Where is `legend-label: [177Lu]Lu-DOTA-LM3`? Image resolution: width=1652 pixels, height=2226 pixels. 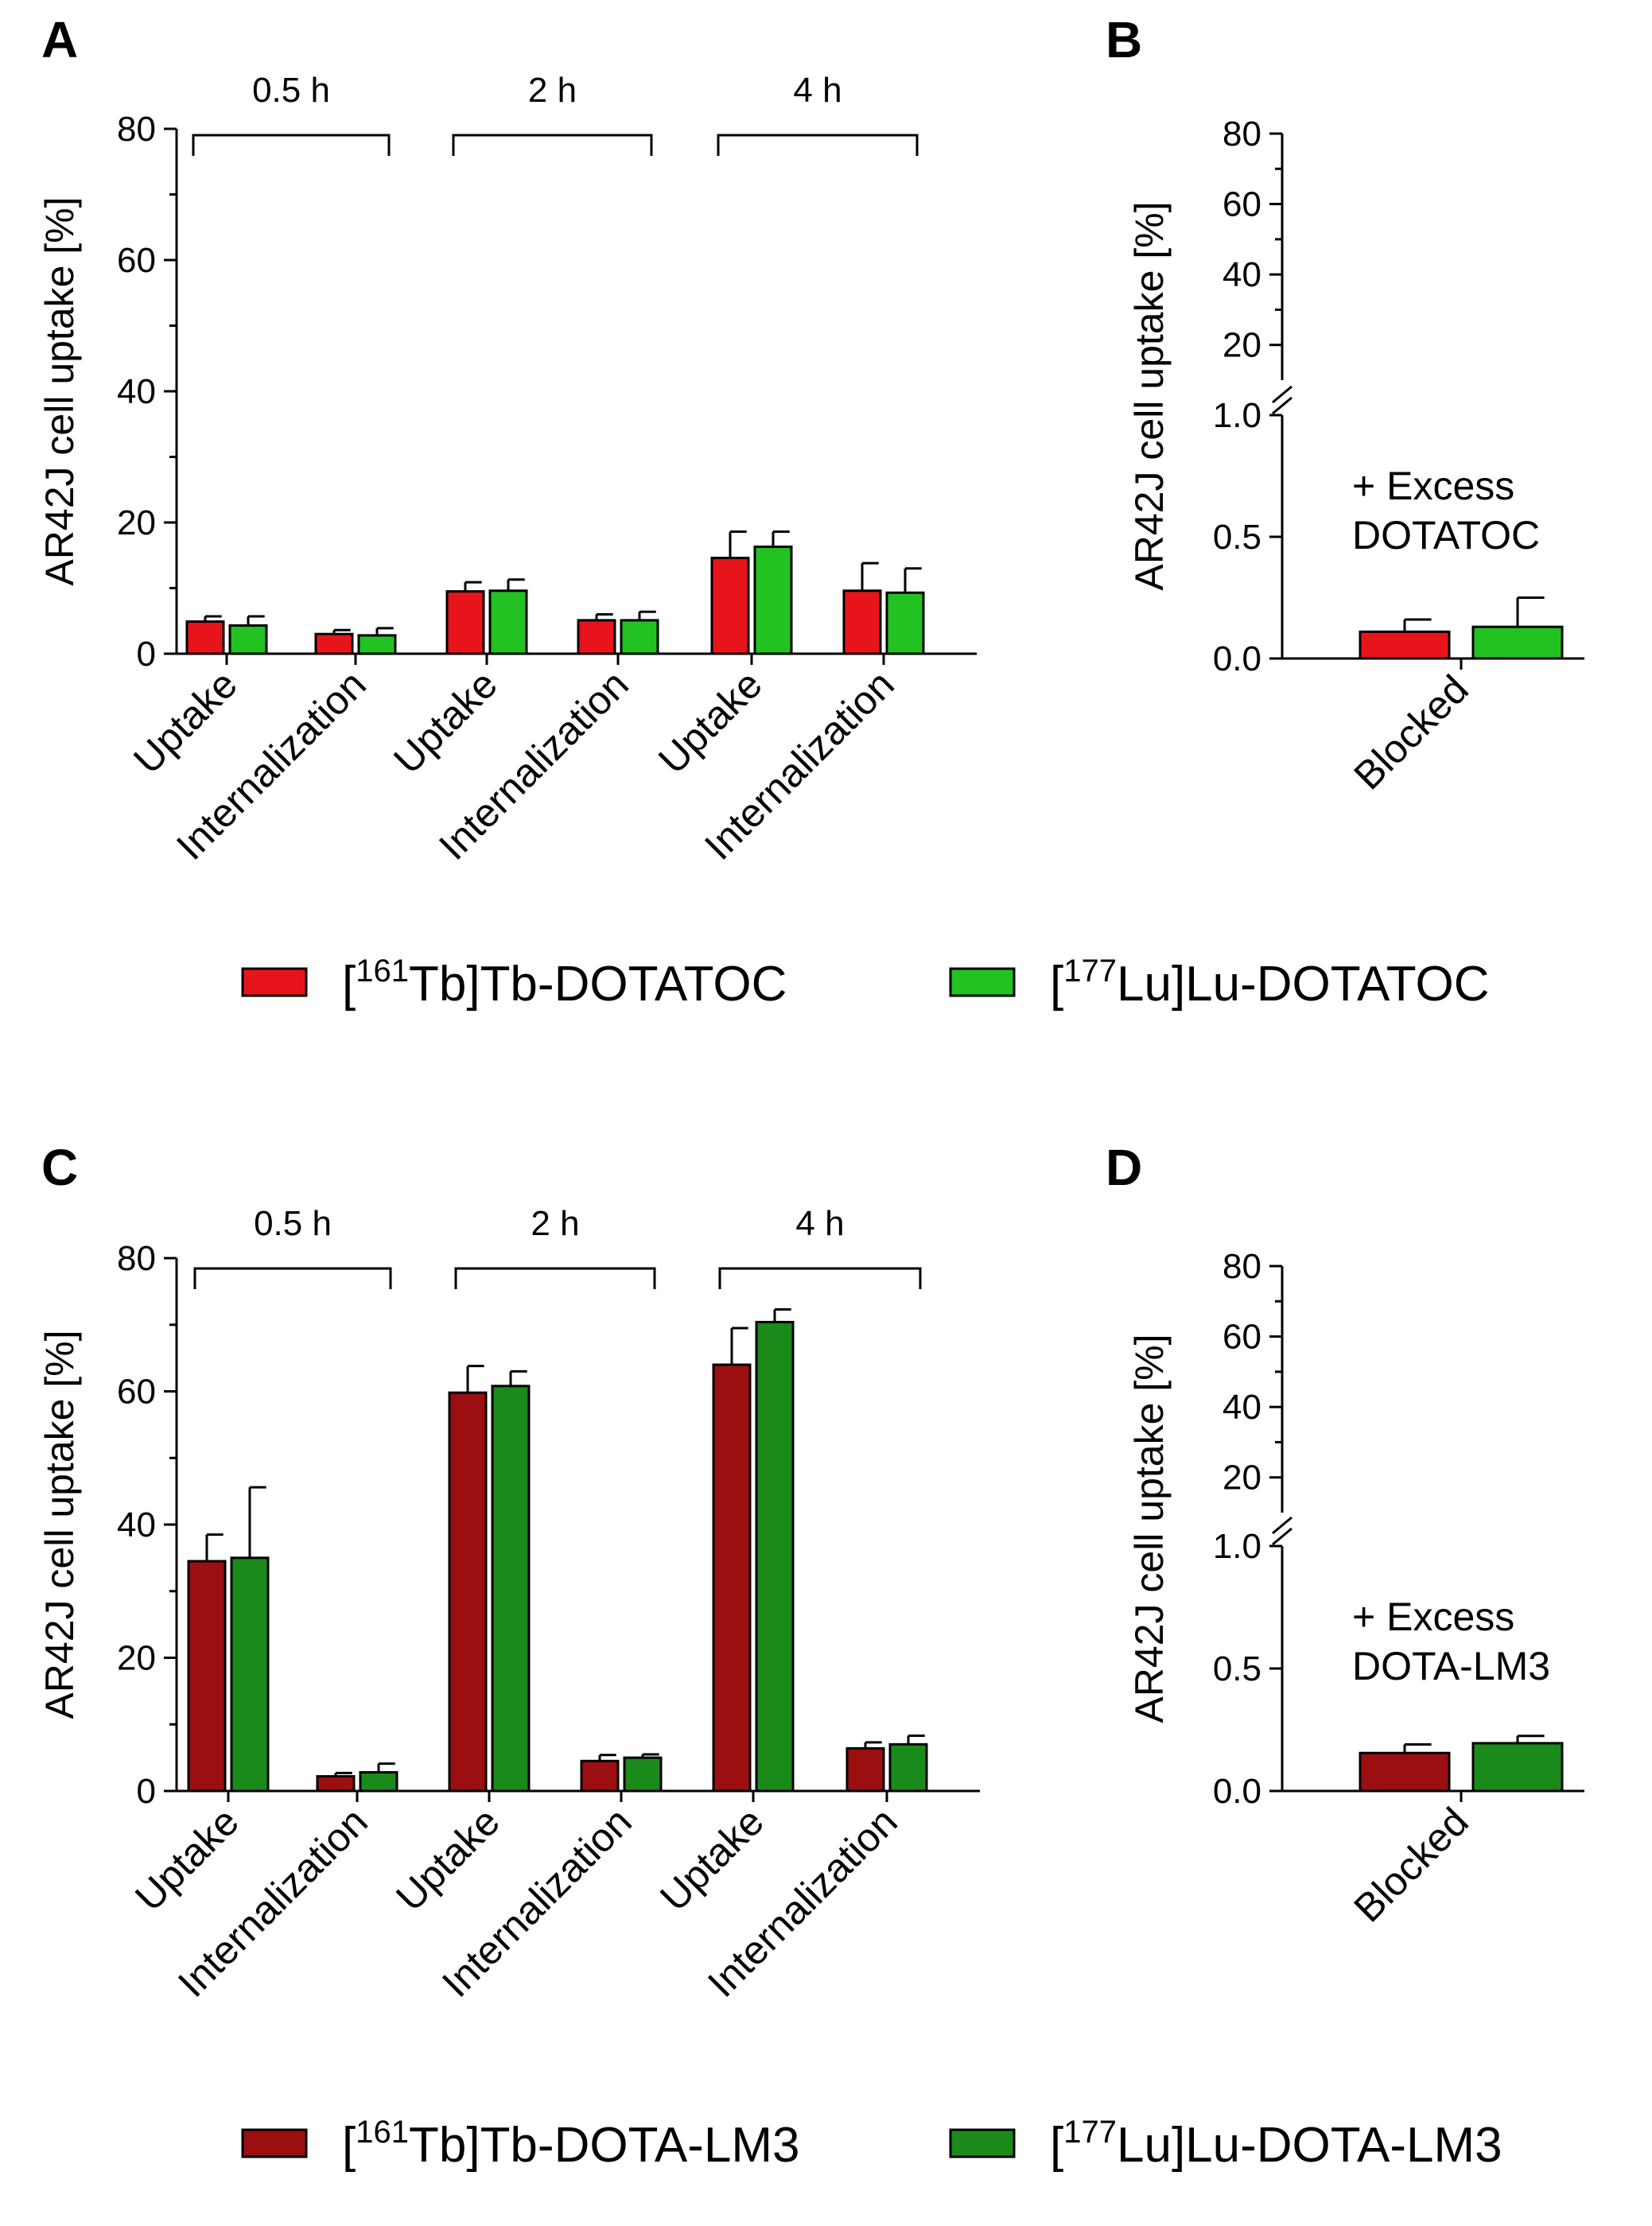 legend-label: [177Lu]Lu-DOTA-LM3 is located at coordinates (1276, 2144).